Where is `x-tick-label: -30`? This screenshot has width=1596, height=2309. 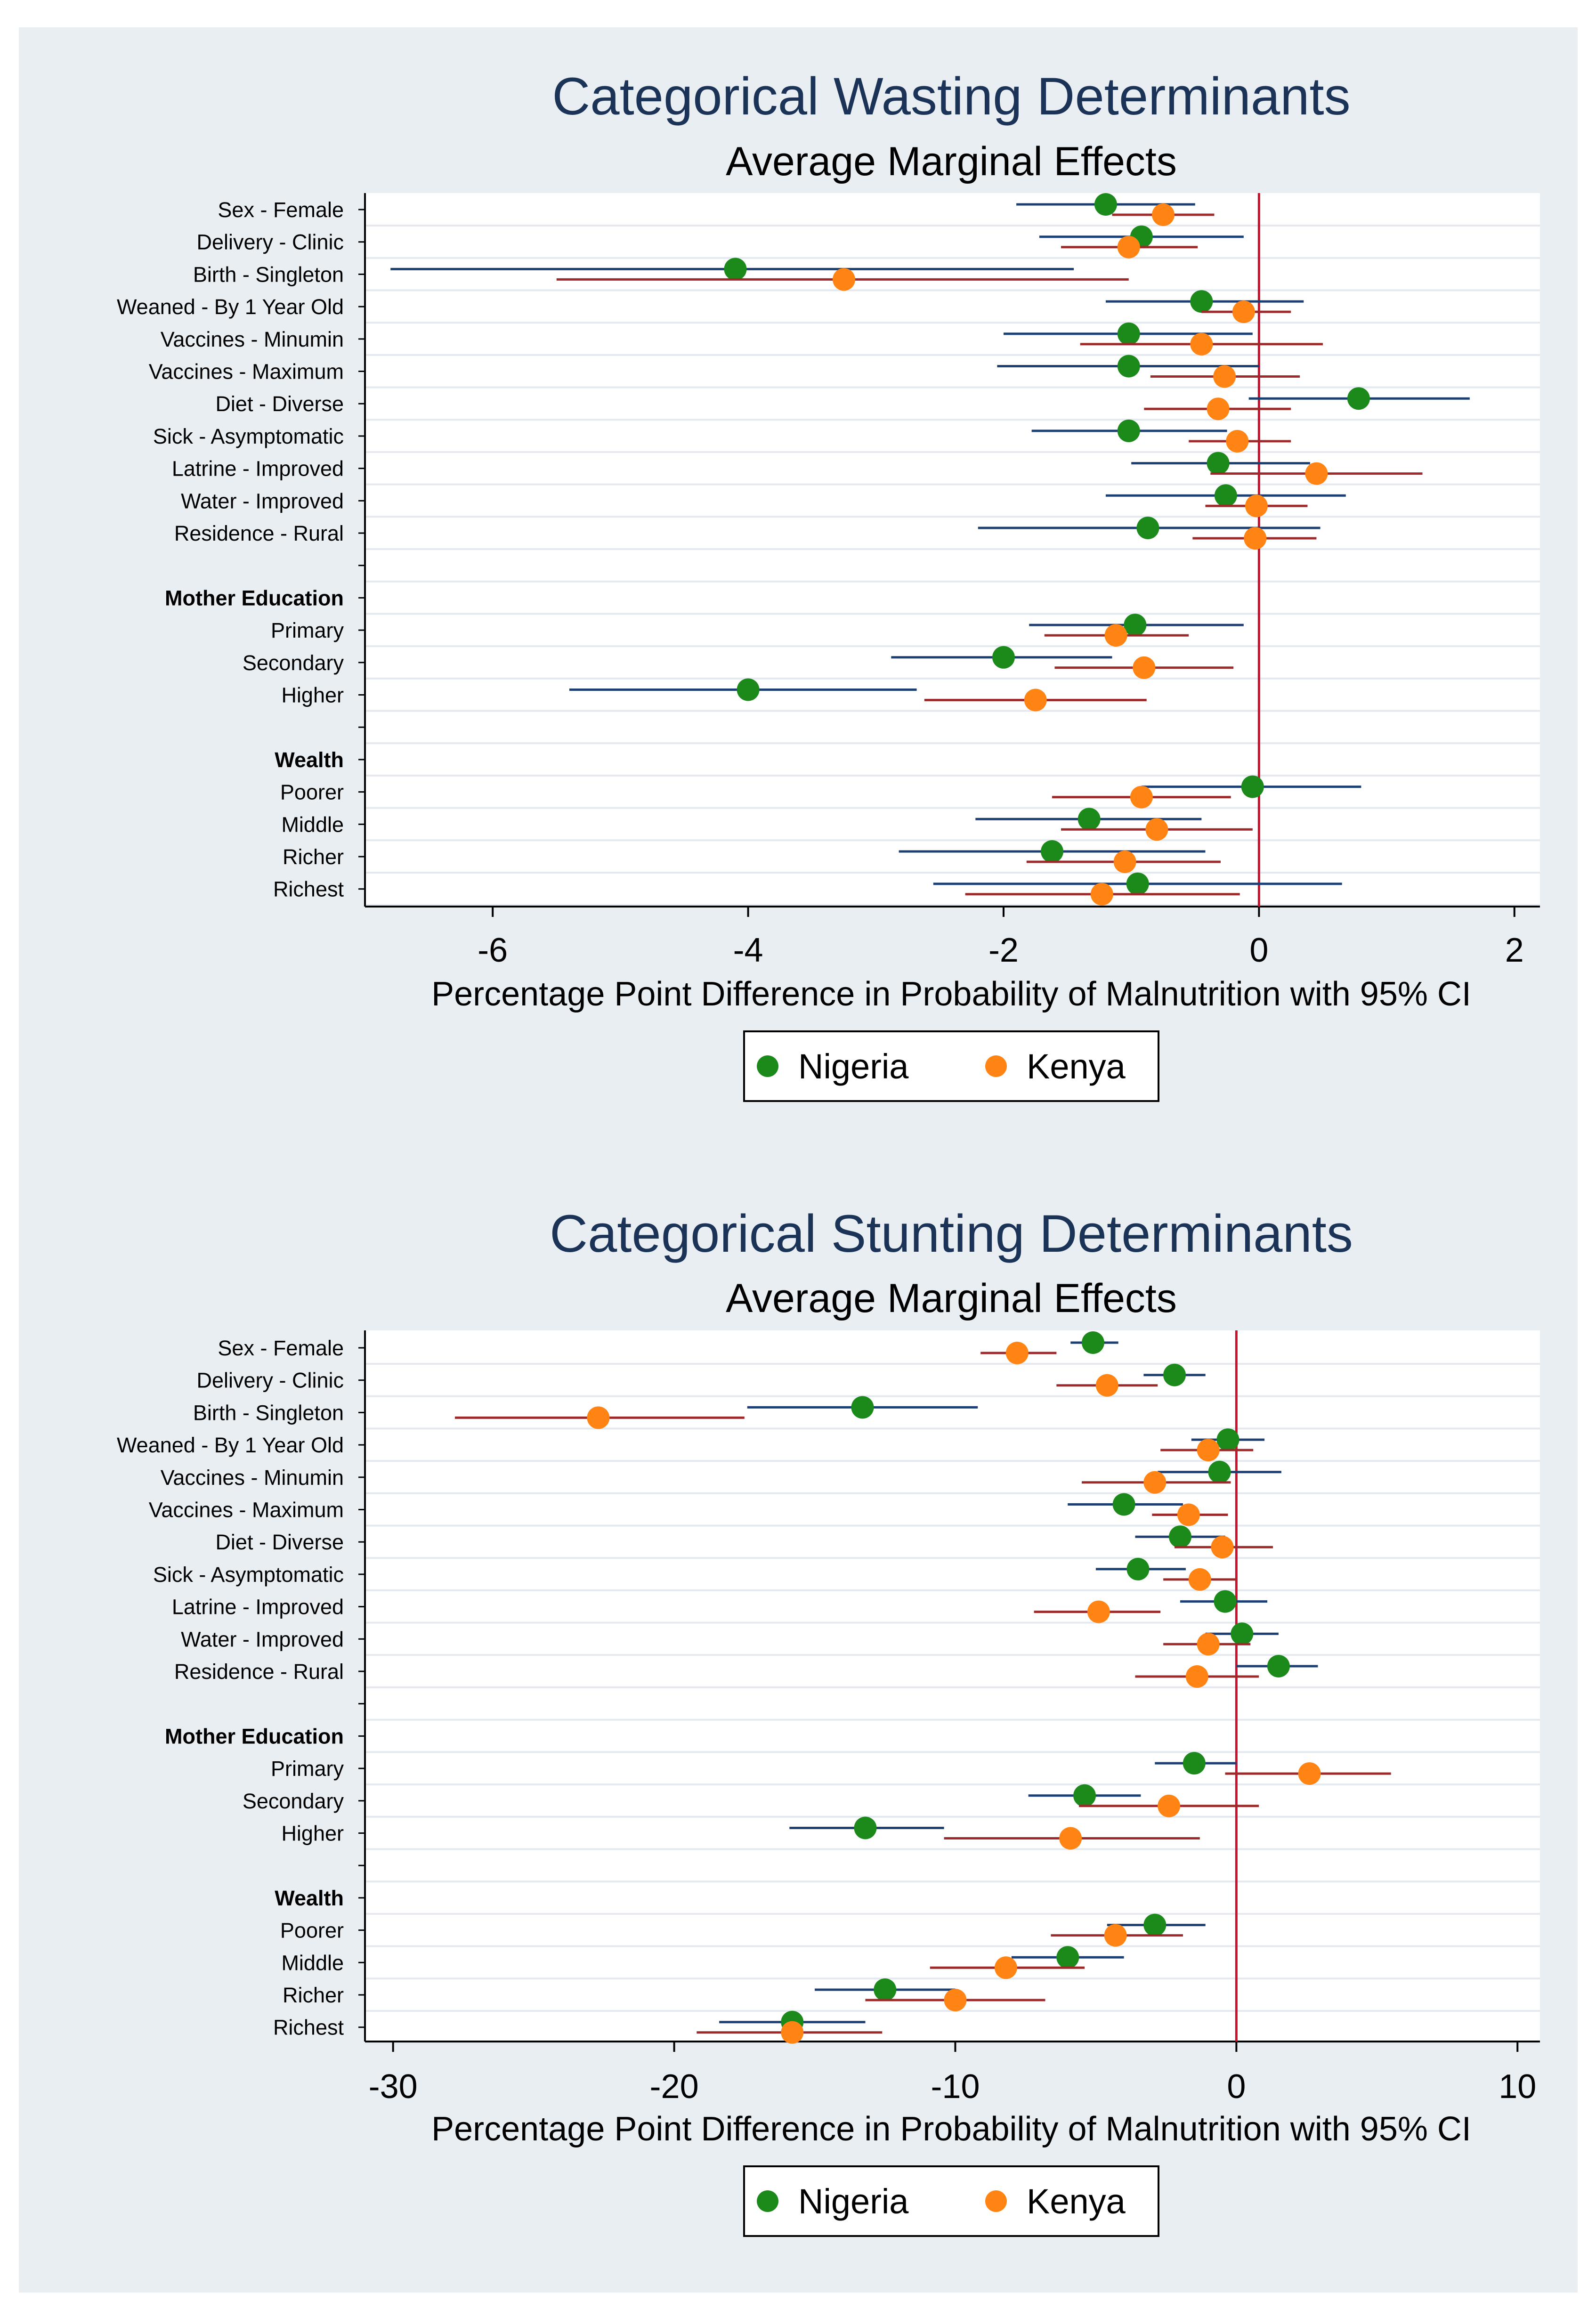 x-tick-label: -30 is located at coordinates (394, 2087).